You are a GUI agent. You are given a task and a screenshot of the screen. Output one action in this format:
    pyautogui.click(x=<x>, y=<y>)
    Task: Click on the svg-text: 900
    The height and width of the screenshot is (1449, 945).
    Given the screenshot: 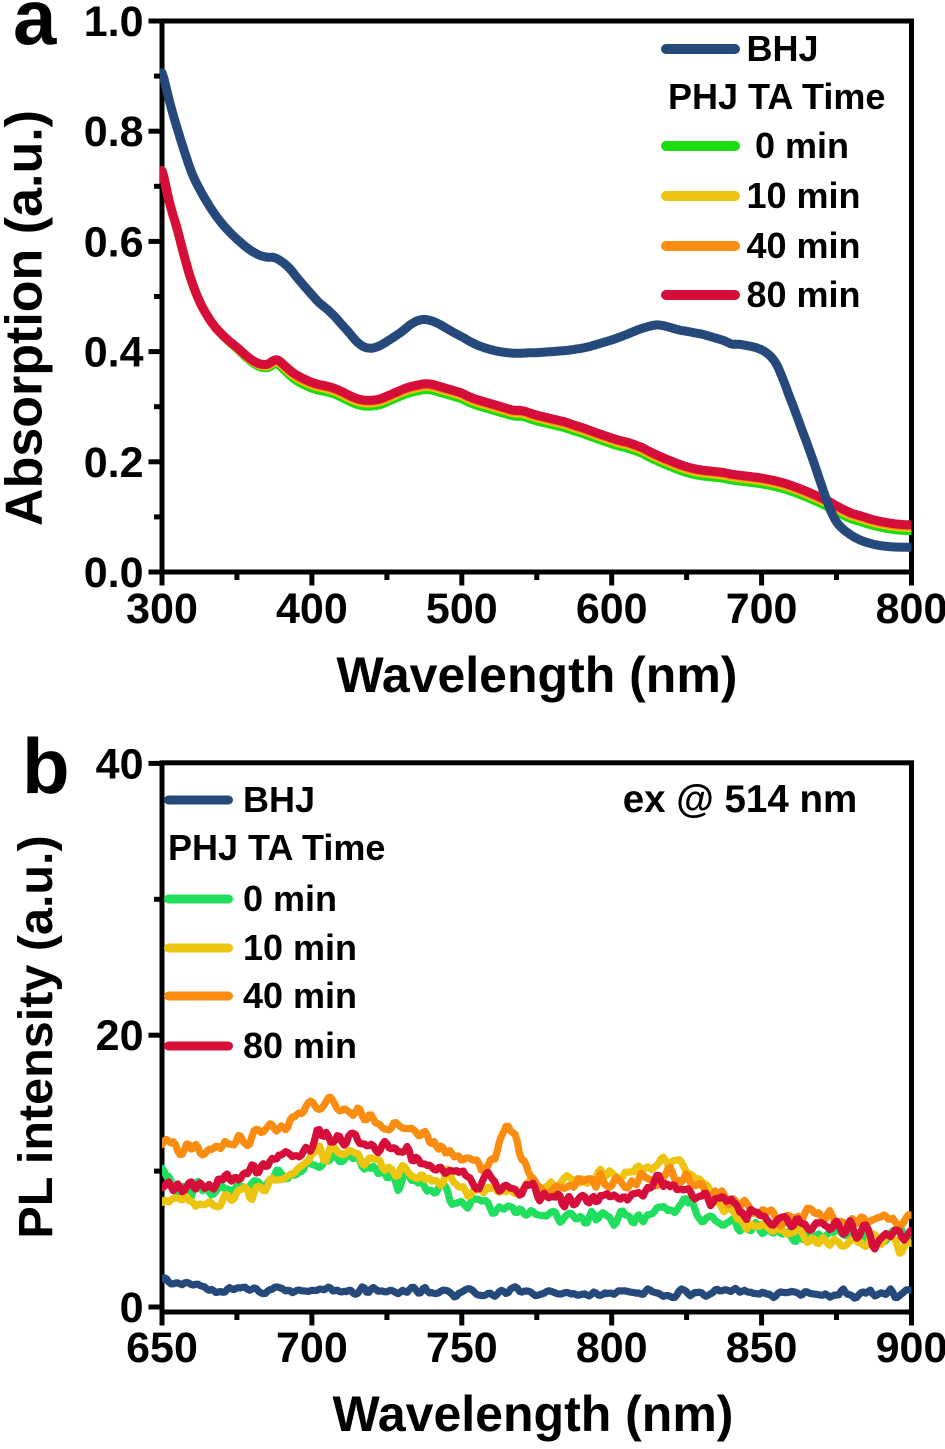 What is the action you would take?
    pyautogui.click(x=910, y=1348)
    